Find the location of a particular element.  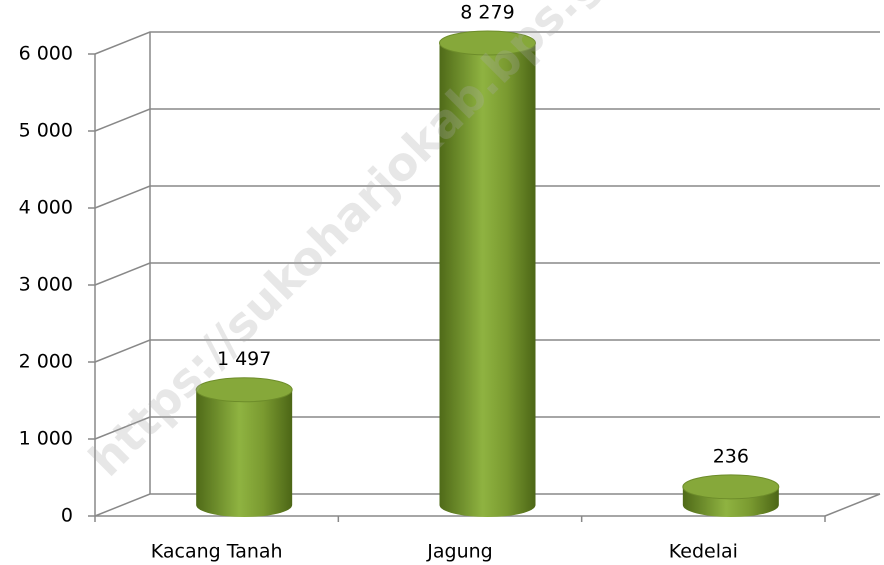

value-label: 236 is located at coordinates (731, 456).